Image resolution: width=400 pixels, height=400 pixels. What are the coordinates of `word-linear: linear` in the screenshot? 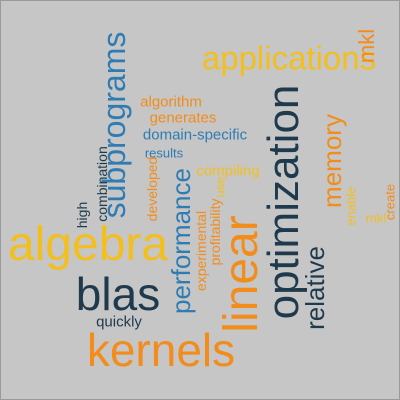 It's located at (242, 273).